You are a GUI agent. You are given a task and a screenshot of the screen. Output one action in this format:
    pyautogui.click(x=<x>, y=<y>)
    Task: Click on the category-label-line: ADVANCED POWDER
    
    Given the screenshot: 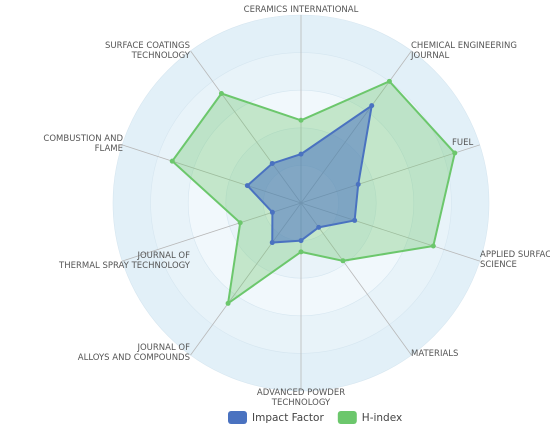 What is the action you would take?
    pyautogui.click(x=301, y=393)
    